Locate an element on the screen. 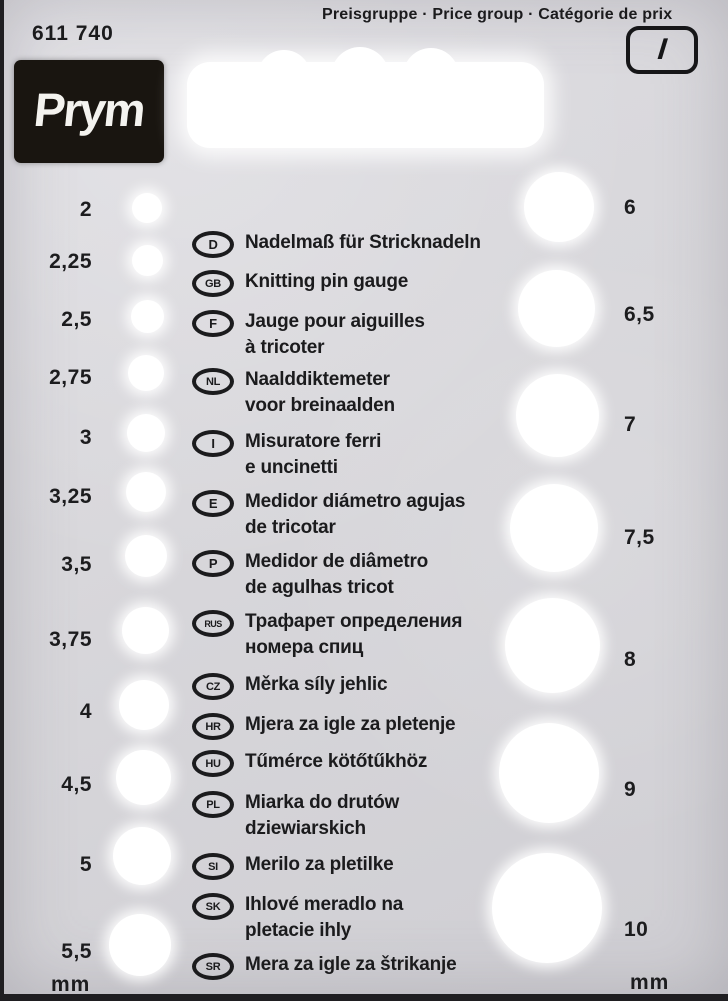 This screenshot has height=1001, width=728. language-row: RUS Трафарет определения номера спиц is located at coordinates (327, 635).